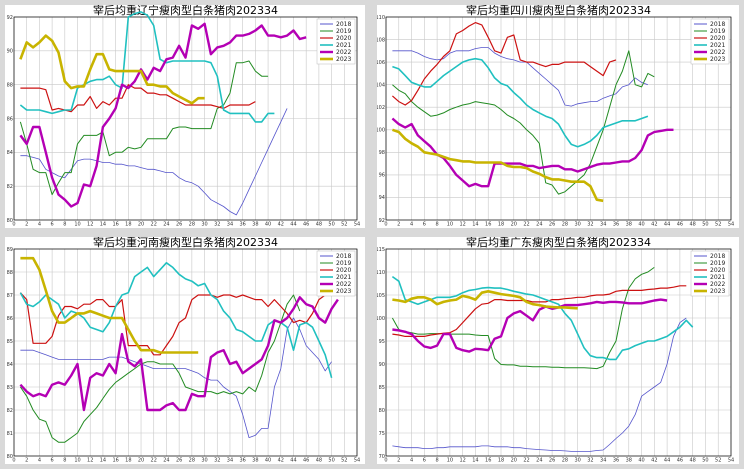 The width and height of the screenshot is (744, 469). Describe the element at coordinates (179, 225) in the screenshot. I see `x-tick-label: 26` at that location.